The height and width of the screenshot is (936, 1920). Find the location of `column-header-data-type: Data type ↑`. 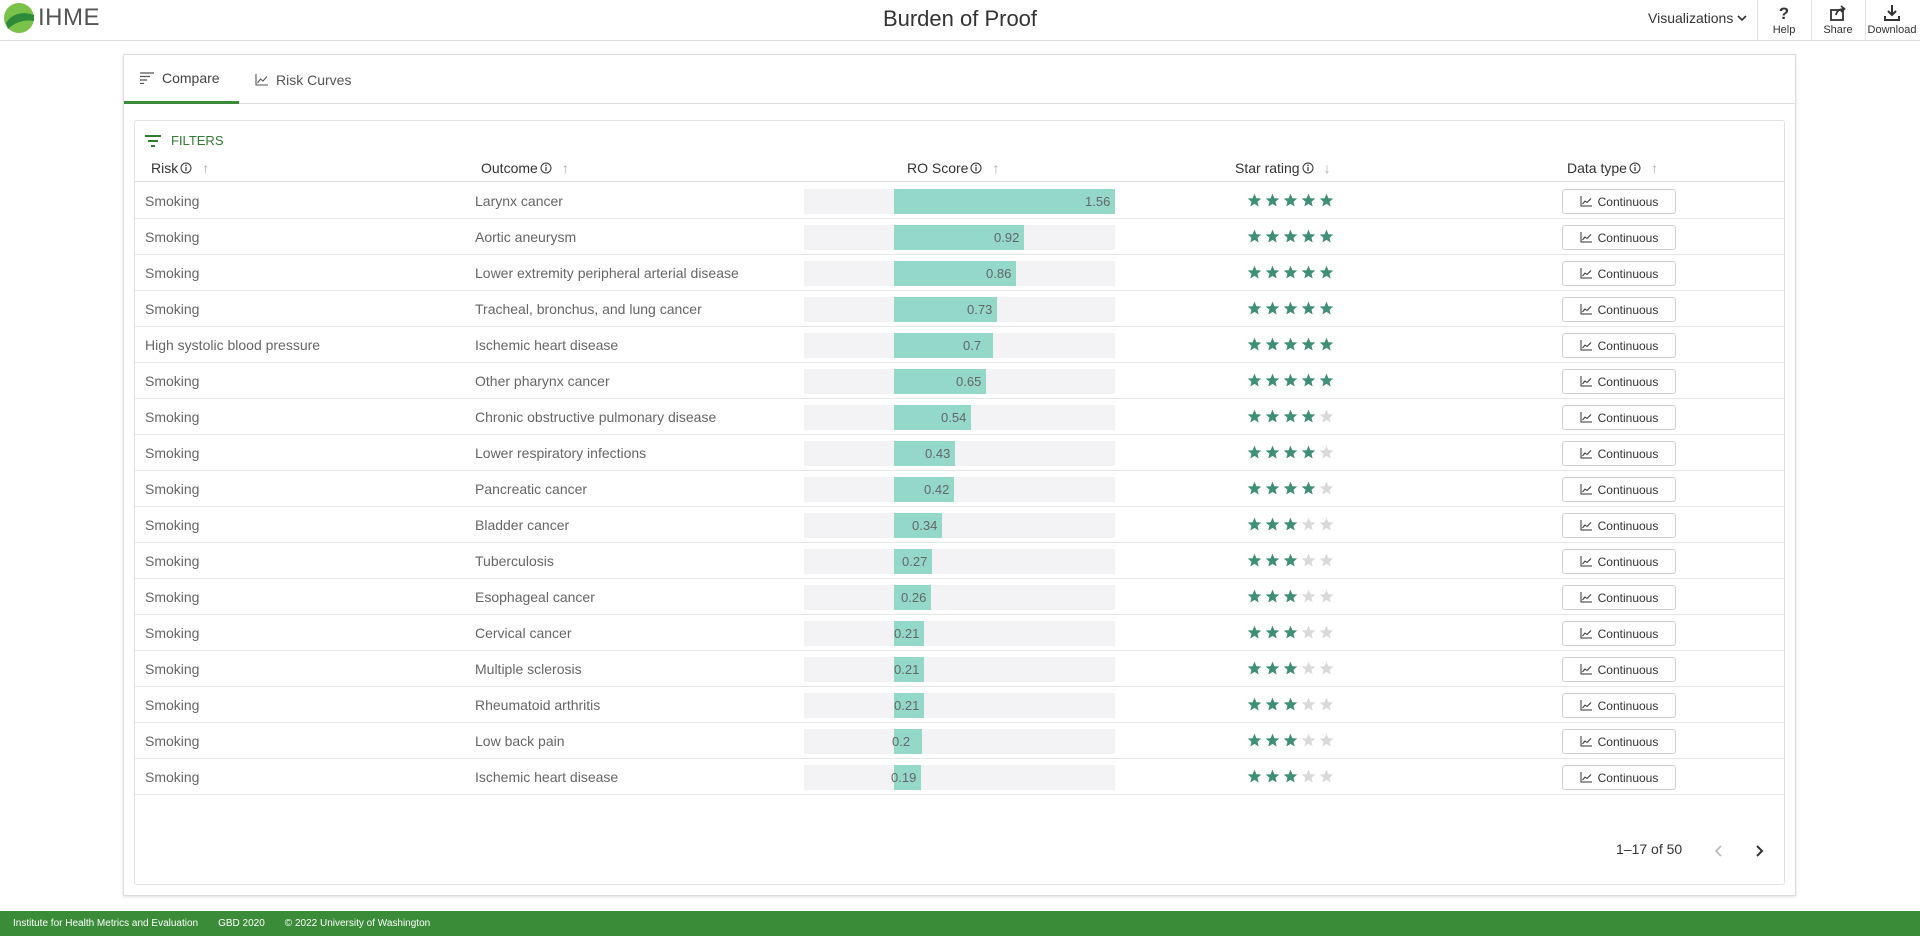

column-header-data-type: Data type ↑ is located at coordinates (1612, 168).